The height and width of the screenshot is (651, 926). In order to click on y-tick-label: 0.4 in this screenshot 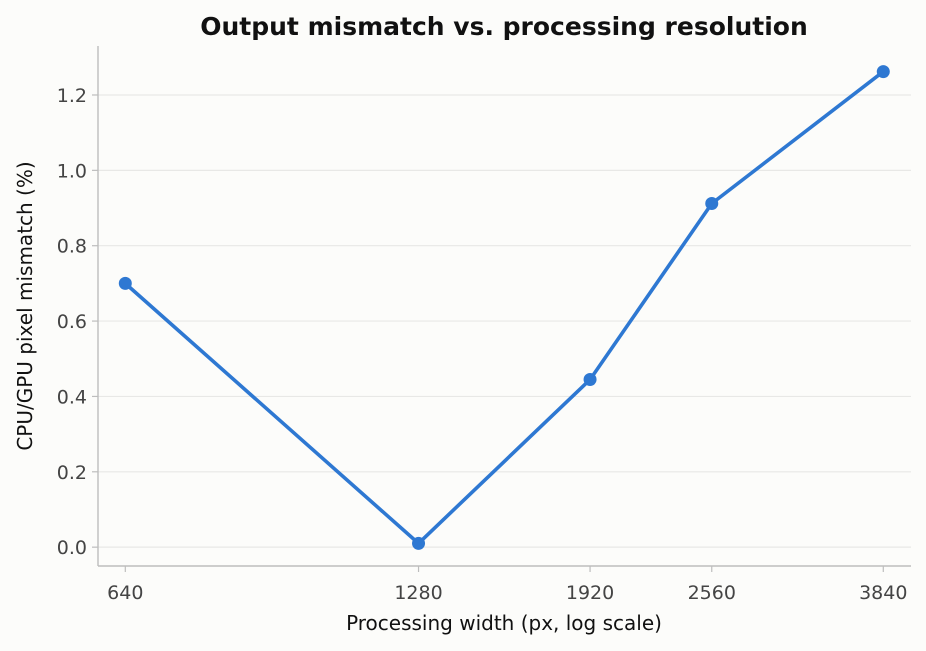, I will do `click(72, 397)`.